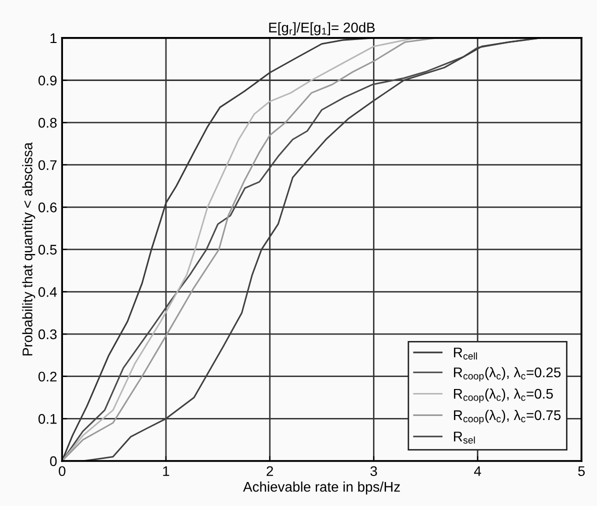  I want to click on legend-label: R$_{coop}$(λ$_{c}$), λ$_{c}$=0.25, so click(507, 374).